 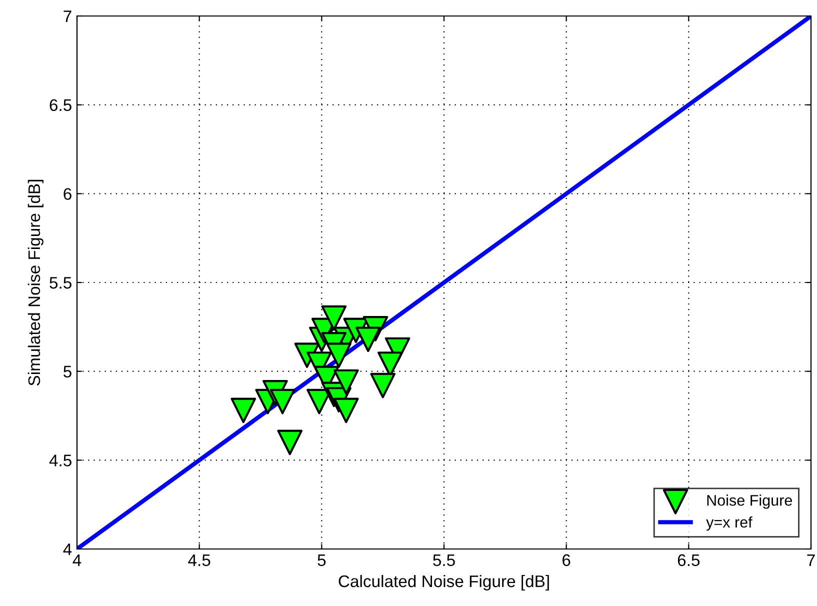 What do you see at coordinates (443, 582) in the screenshot?
I see `x-axis-title: Calculated Noise Figure [dB]` at bounding box center [443, 582].